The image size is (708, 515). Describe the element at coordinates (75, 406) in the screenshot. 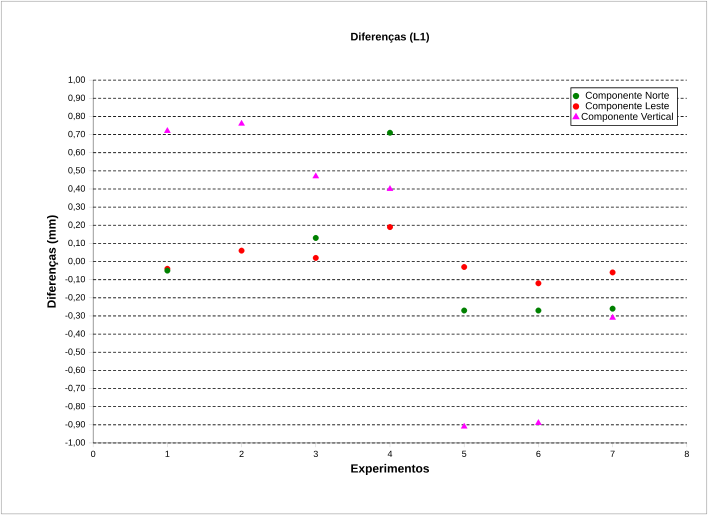

I see `y-tick-label: -0,80` at that location.